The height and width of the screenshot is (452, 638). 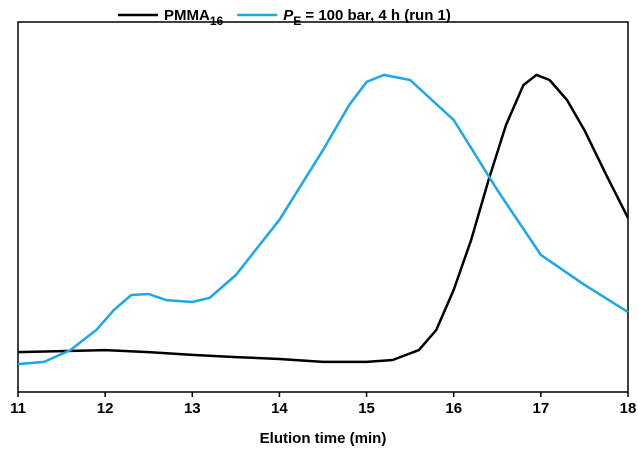 I want to click on legend-label-part: PMMA, so click(x=187, y=15).